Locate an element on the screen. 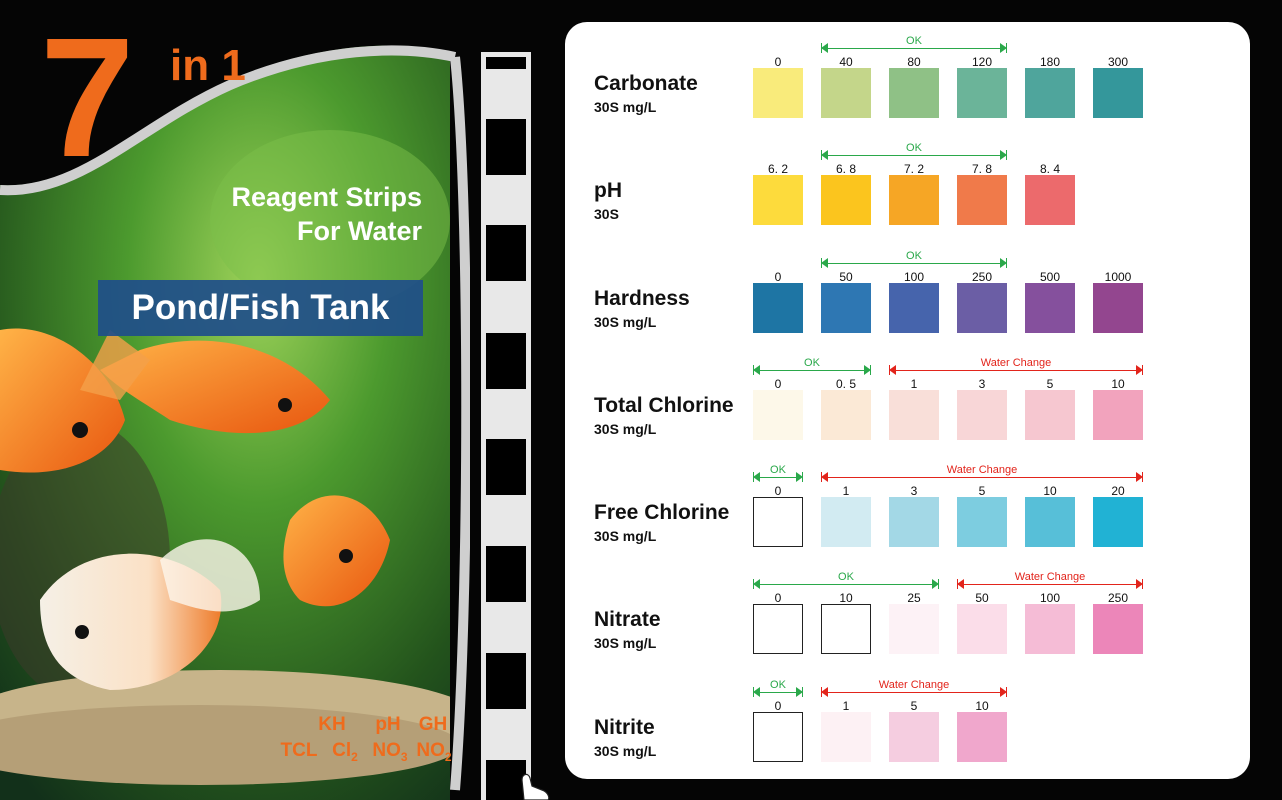 This screenshot has width=1282, height=800. test-name: Nitrite is located at coordinates (624, 727).